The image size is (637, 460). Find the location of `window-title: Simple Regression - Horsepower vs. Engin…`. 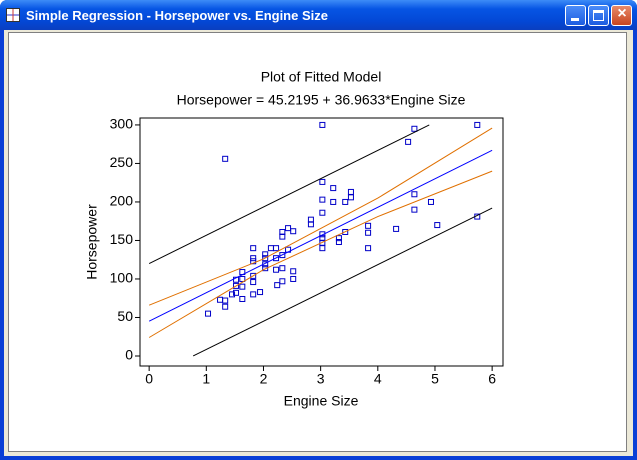

window-title: Simple Regression - Horsepower vs. Engin… is located at coordinates (177, 15).